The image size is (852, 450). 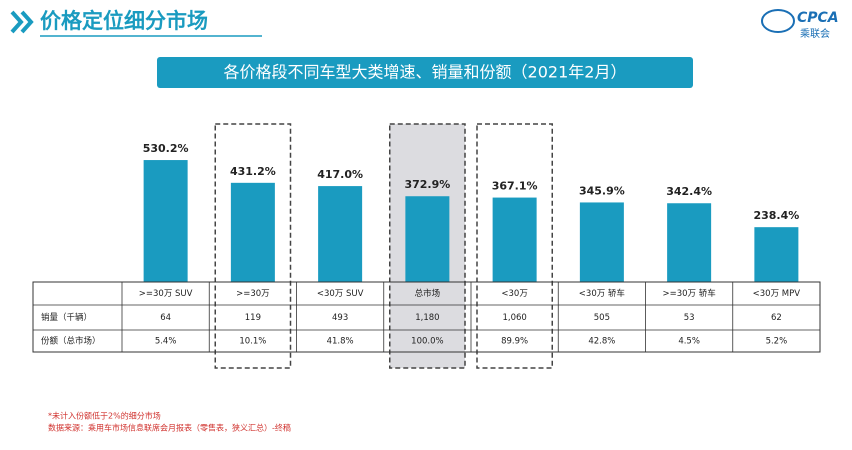 What do you see at coordinates (252, 342) in the screenshot?
I see `table-cell: 10.1%` at bounding box center [252, 342].